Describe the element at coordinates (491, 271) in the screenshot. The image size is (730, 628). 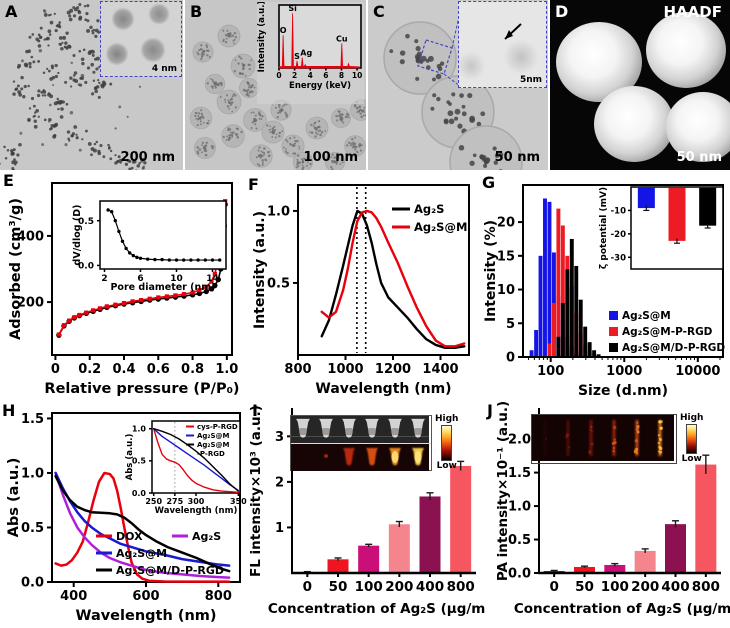
I see `y-axis-label: Intensity (%)` at that location.